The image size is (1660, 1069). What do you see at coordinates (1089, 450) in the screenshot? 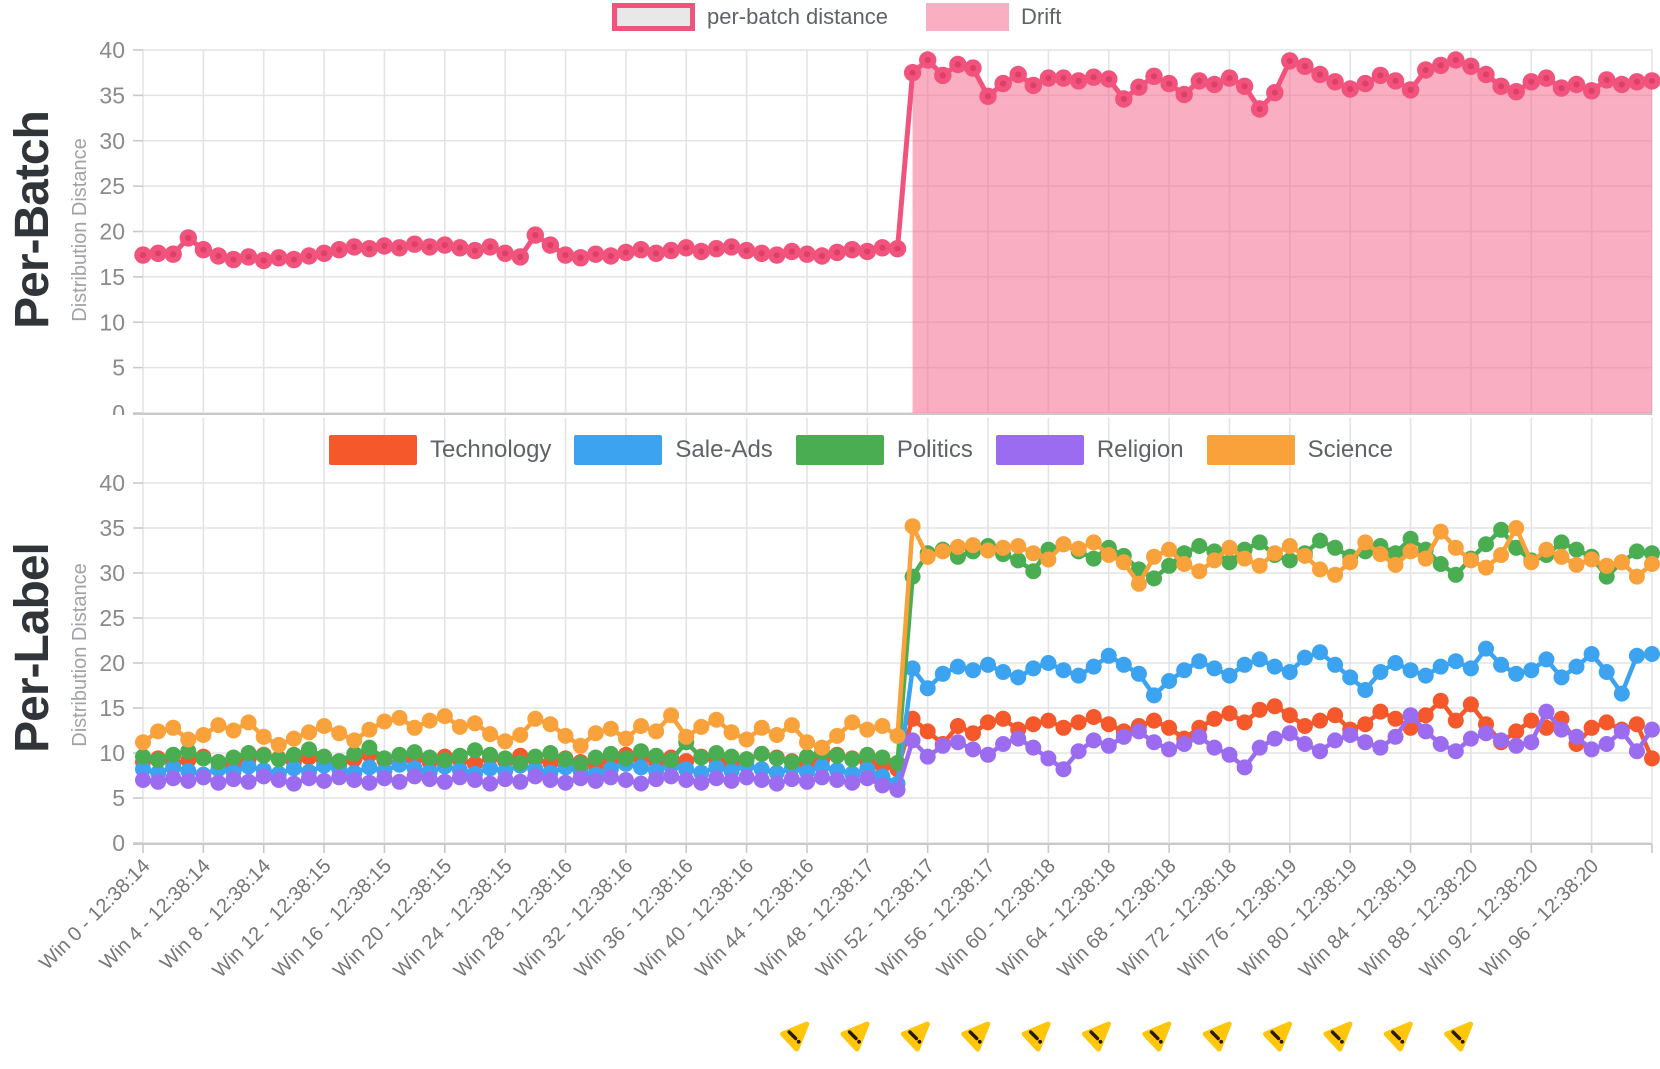
I see `legend-item-religion: Religion` at bounding box center [1089, 450].